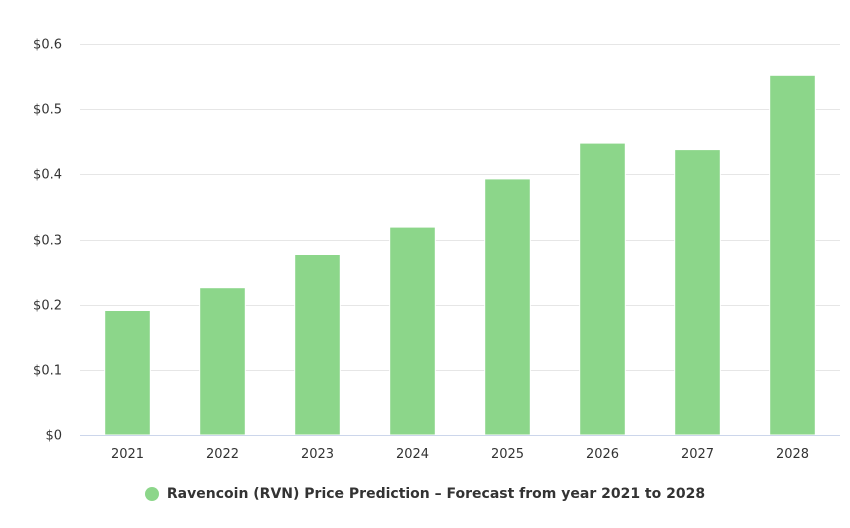  Describe the element at coordinates (53, 436) in the screenshot. I see `y-tick-label: $0` at that location.